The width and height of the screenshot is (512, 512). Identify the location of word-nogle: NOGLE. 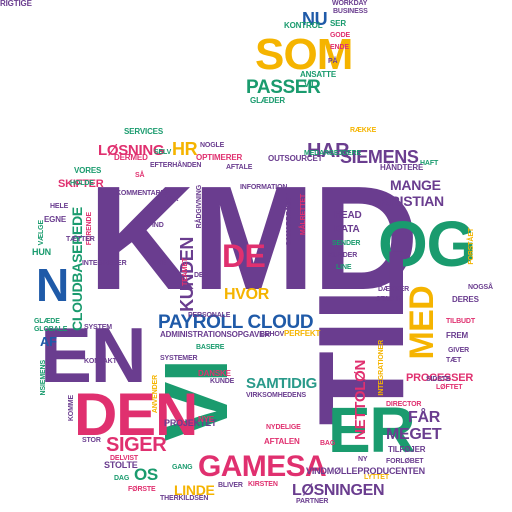
(212, 145).